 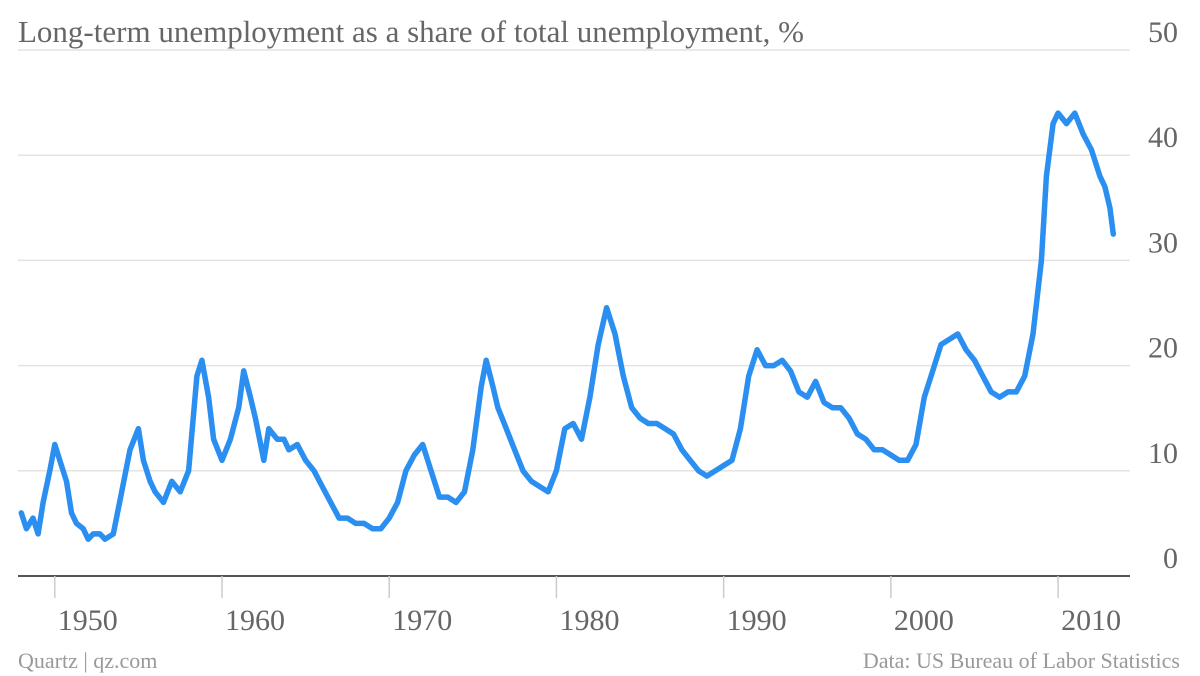 What do you see at coordinates (924, 620) in the screenshot?
I see `x-tick-label: 2000` at bounding box center [924, 620].